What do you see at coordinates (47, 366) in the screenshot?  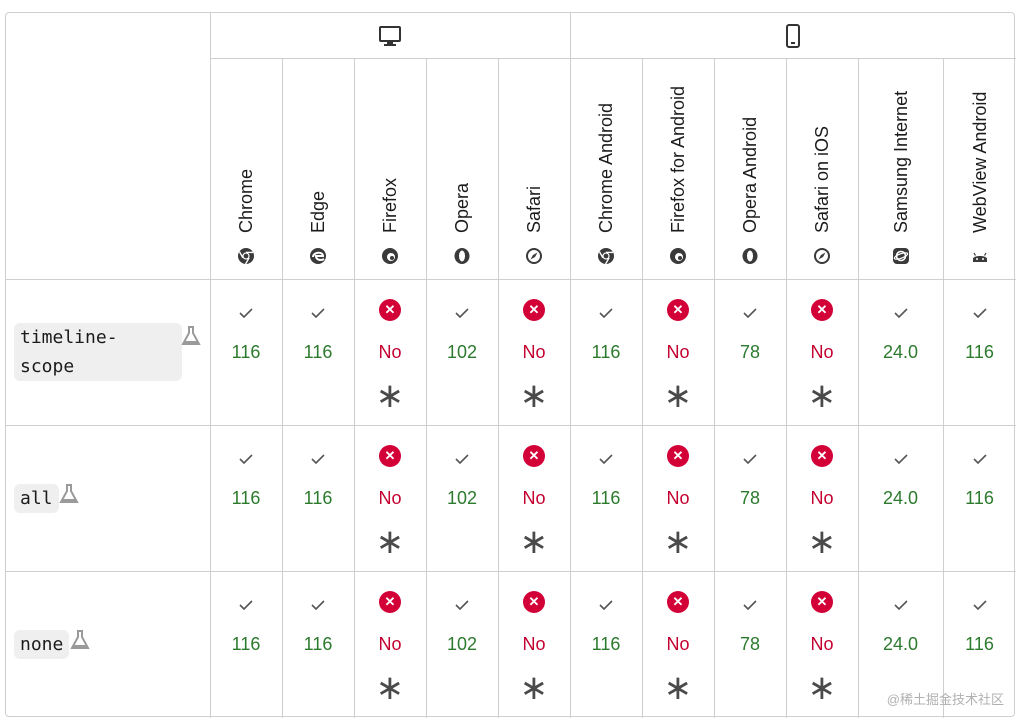 I see `feature-name-line: scope` at bounding box center [47, 366].